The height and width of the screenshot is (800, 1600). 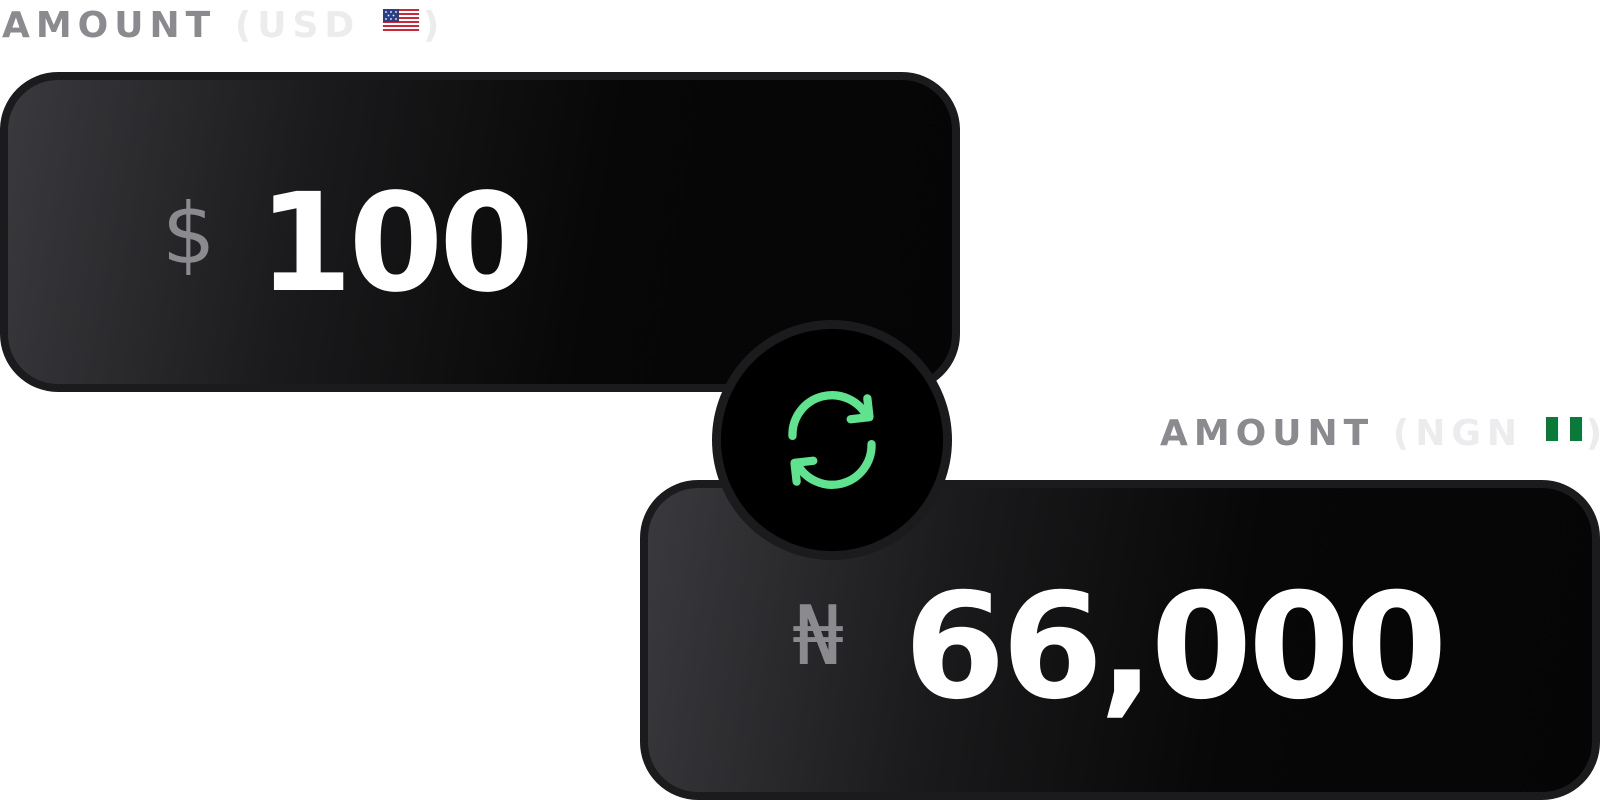 What do you see at coordinates (1175, 647) in the screenshot?
I see `to-amount-value: 66,000` at bounding box center [1175, 647].